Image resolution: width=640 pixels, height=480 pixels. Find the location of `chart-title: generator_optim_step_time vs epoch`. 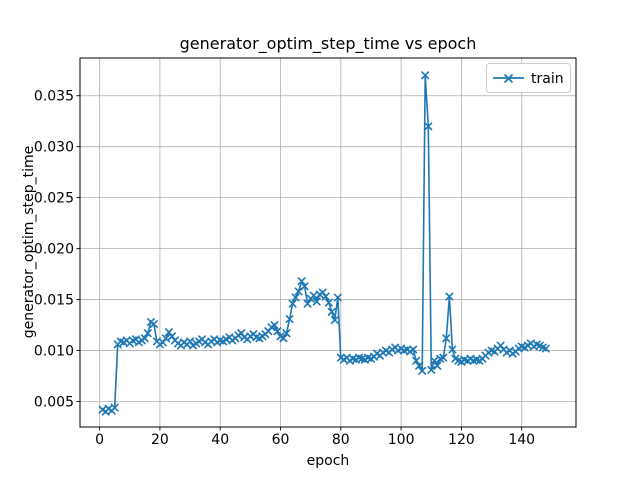

chart-title: generator_optim_step_time vs epoch is located at coordinates (328, 44).